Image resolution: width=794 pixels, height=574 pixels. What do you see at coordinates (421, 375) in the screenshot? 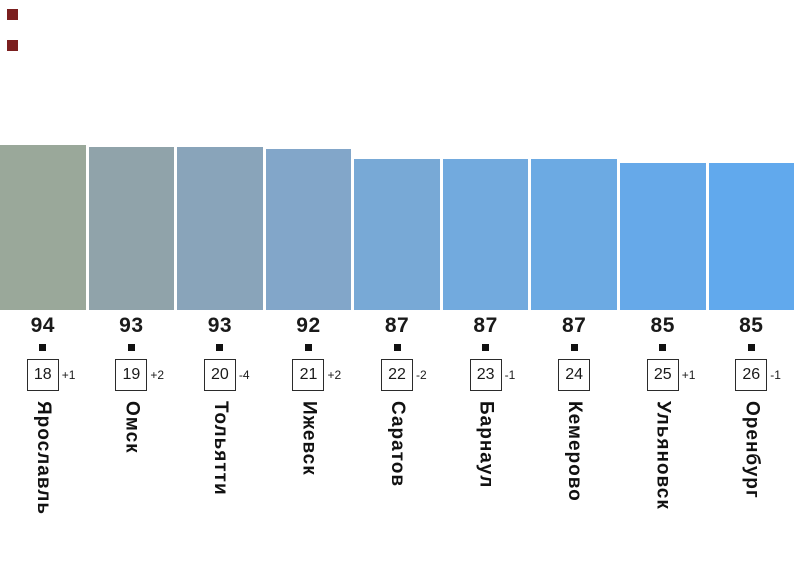
I see `rank-change: -2` at bounding box center [421, 375].